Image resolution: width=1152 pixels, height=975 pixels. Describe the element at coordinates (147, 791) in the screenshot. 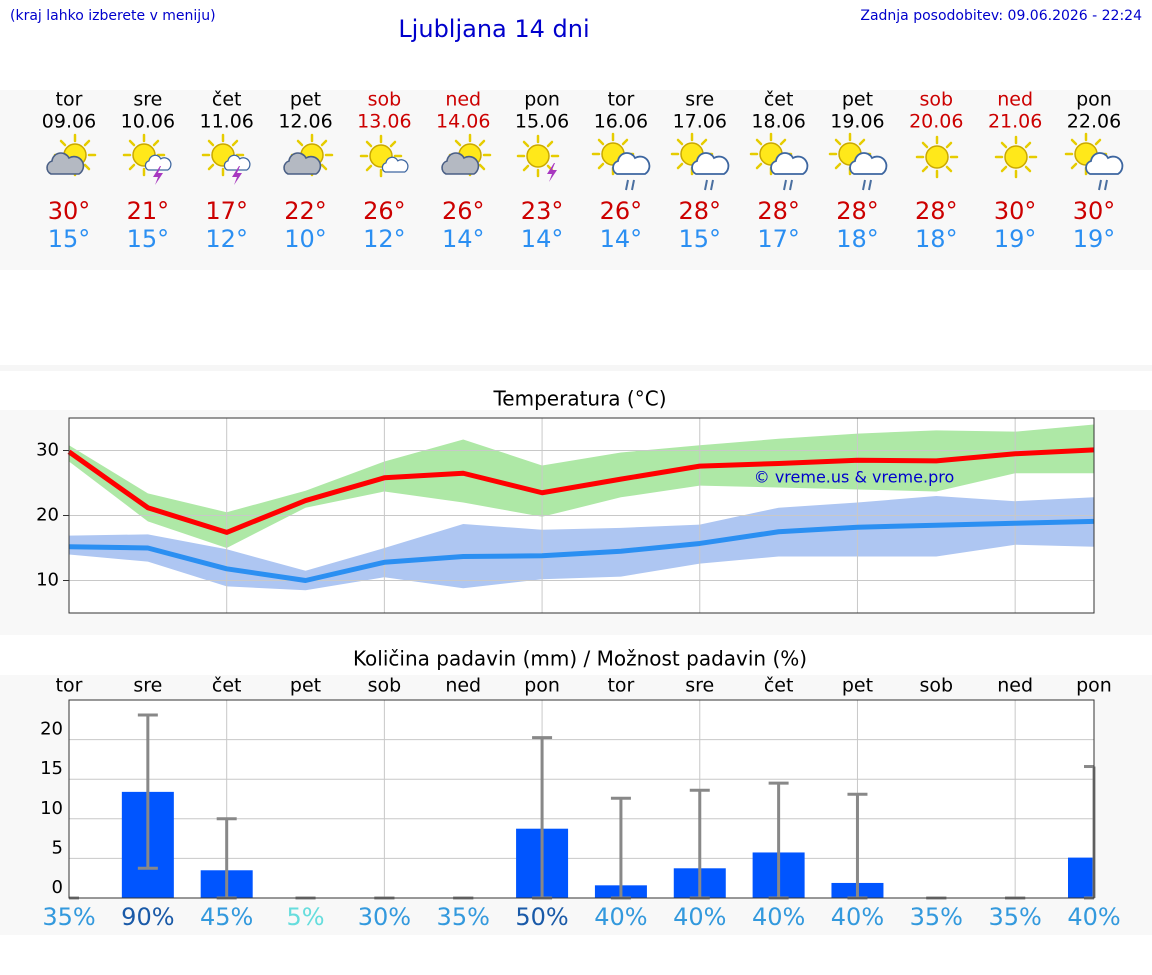

I see `error-bar` at that location.